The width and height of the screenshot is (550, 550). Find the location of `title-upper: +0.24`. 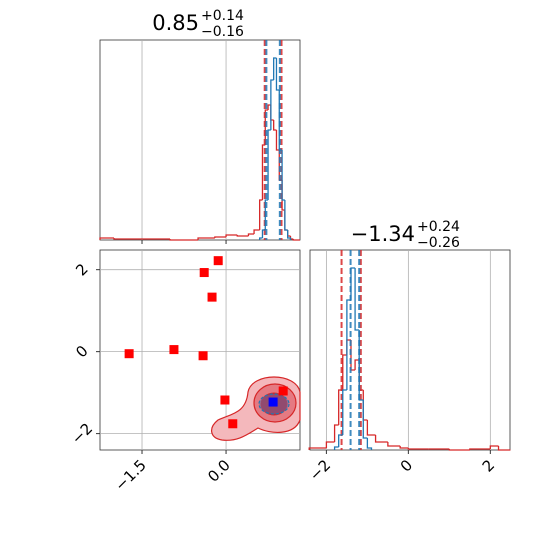

title-upper: +0.24 is located at coordinates (438, 227).